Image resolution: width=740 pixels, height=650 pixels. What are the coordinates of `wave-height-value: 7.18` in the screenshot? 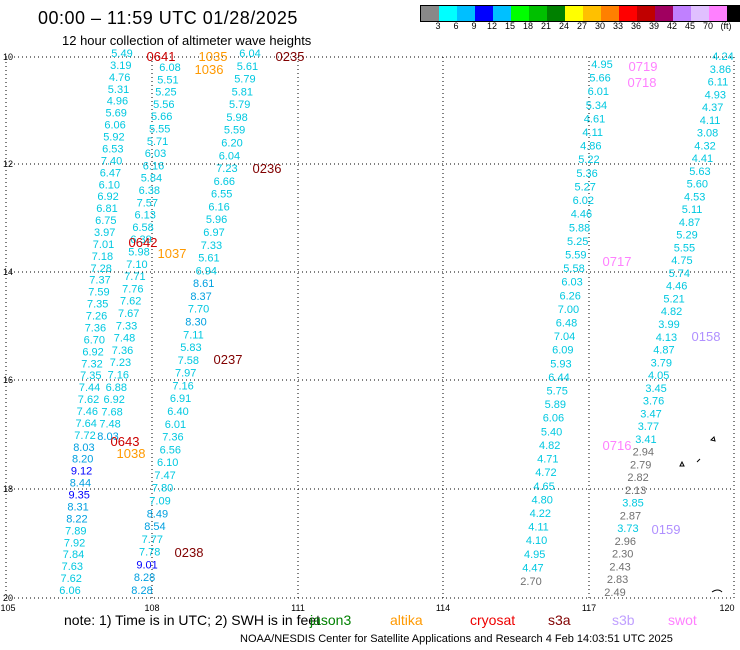 It's located at (102, 257).